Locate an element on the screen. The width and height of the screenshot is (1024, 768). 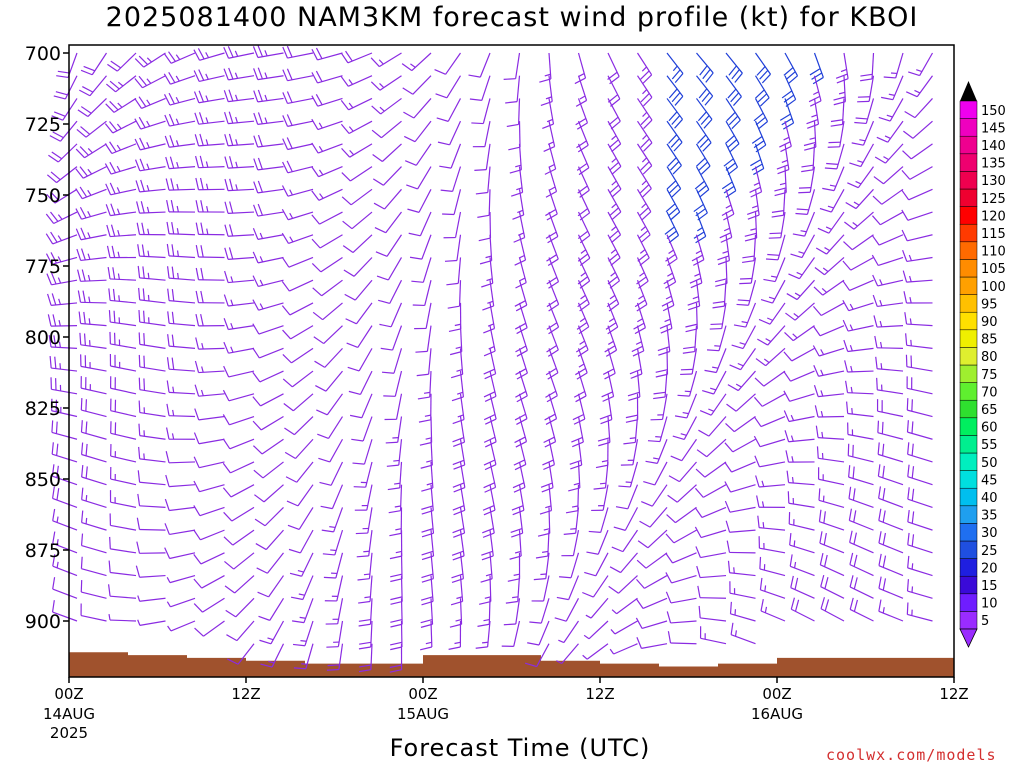
colorbar-swatch is located at coordinates (968, 497).